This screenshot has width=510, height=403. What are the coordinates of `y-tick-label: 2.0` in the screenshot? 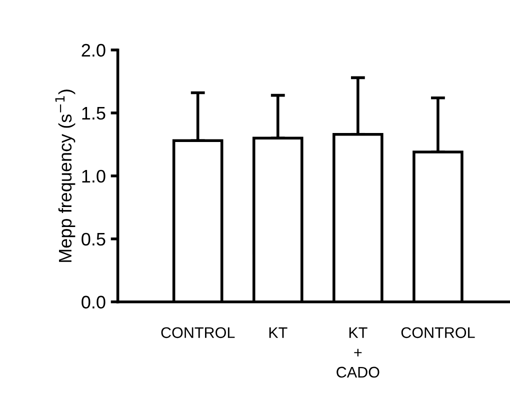 It's located at (94, 50).